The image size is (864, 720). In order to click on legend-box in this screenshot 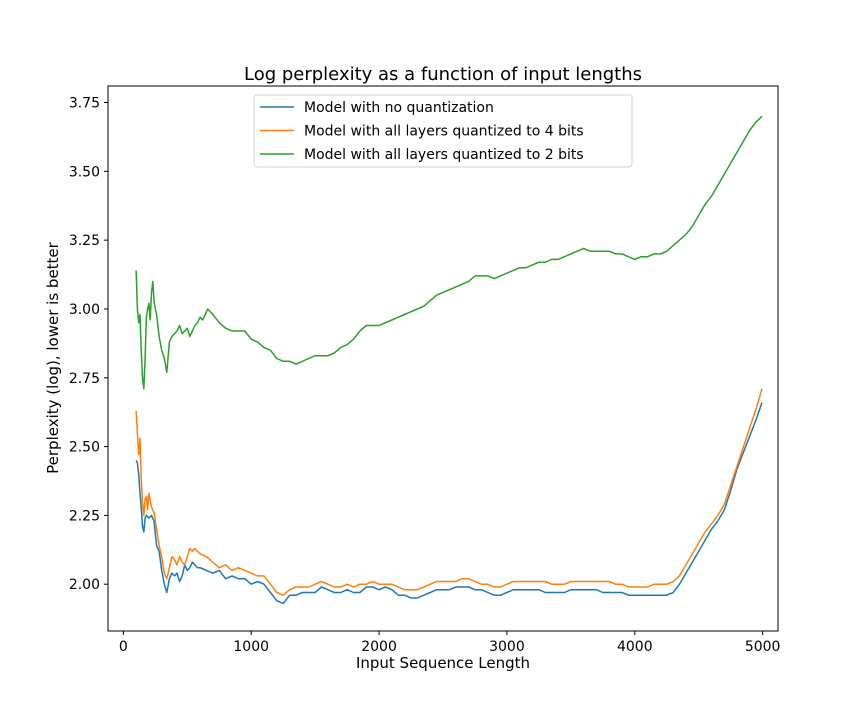, I will do `click(443, 131)`.